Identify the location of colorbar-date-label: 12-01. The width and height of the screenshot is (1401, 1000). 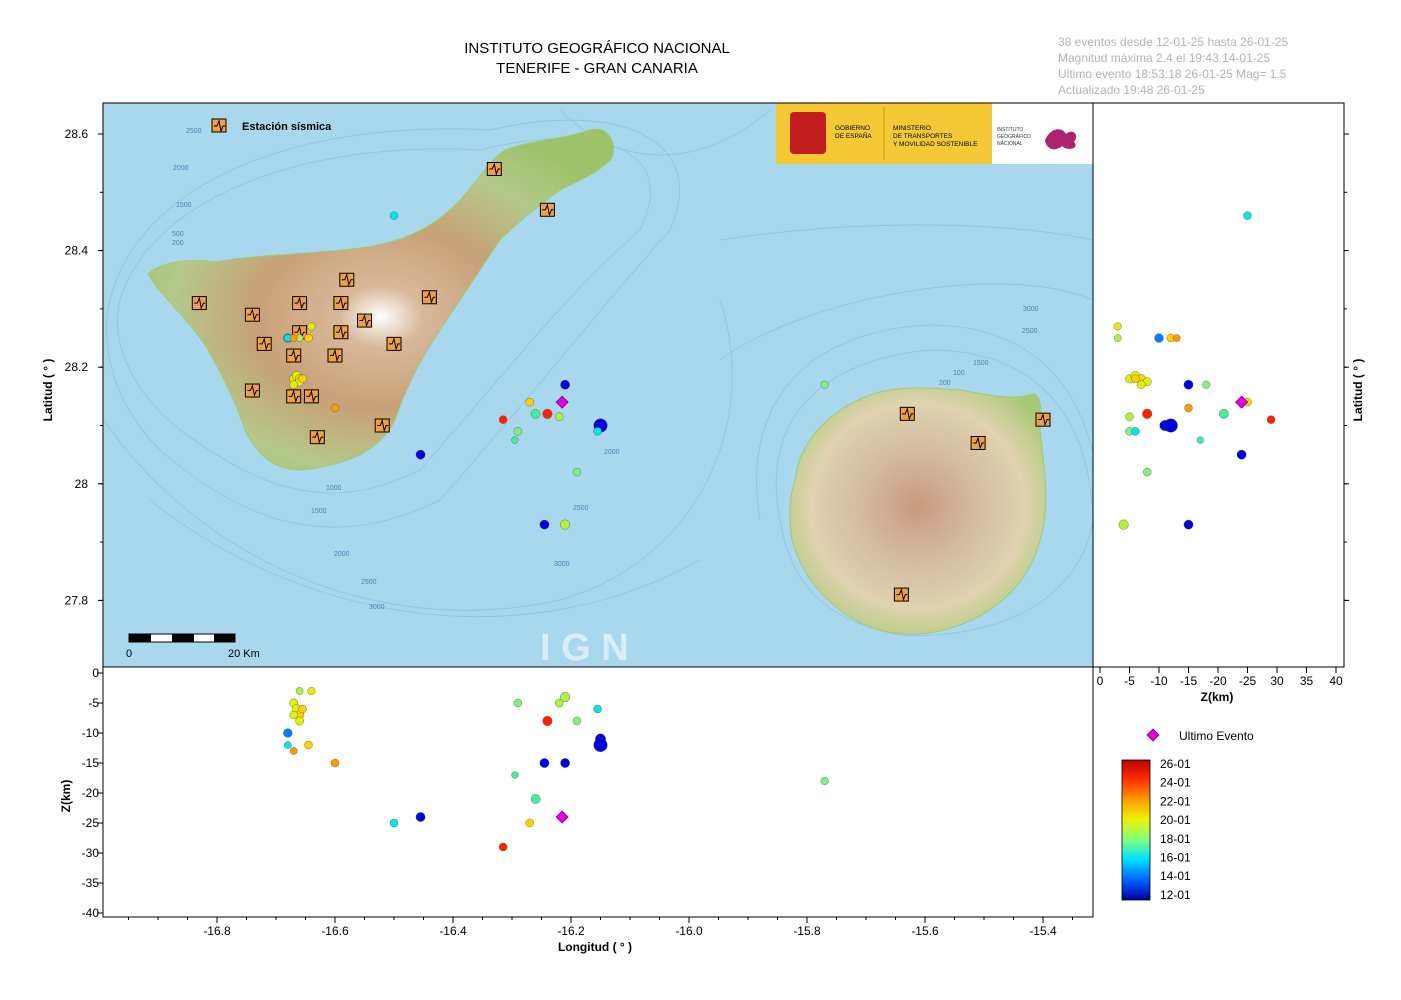
(1175, 895).